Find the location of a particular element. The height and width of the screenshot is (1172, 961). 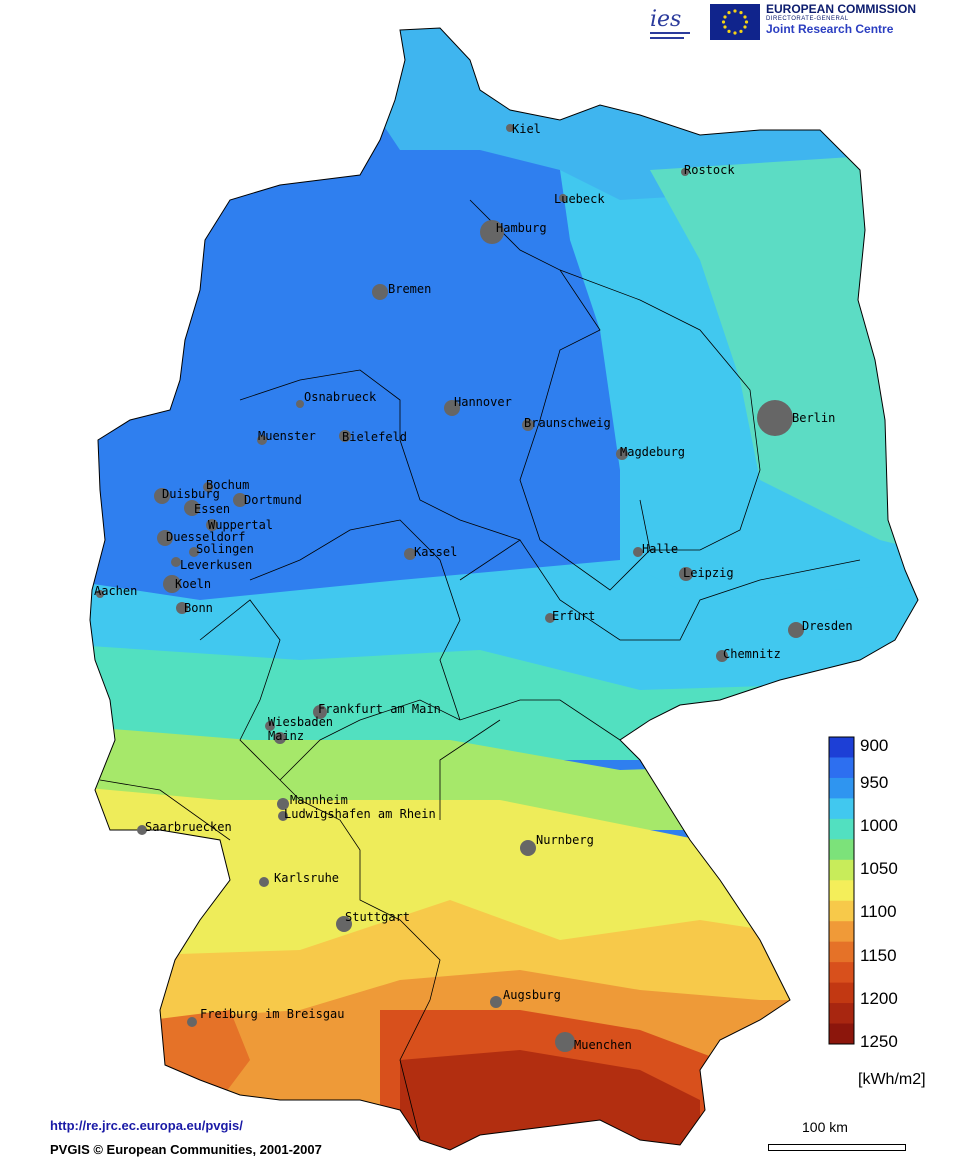

pvgis-link: http://re.jrc.ec.europa.eu/pvgis/ is located at coordinates (146, 1125).